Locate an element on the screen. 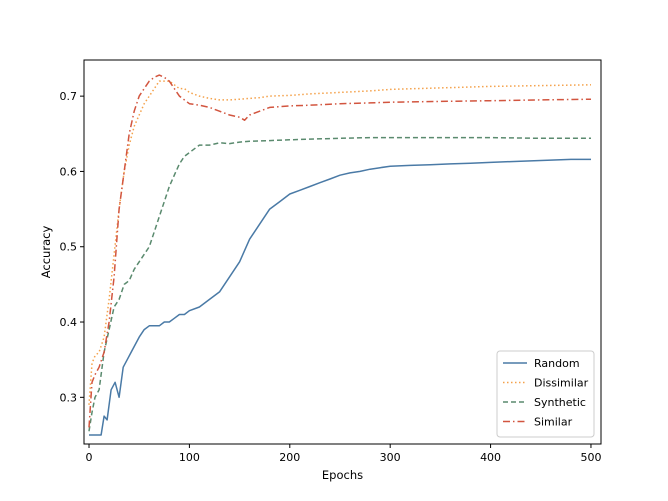 Image resolution: width=668 pixels, height=501 pixels. legend-label-random: Random is located at coordinates (557, 363).